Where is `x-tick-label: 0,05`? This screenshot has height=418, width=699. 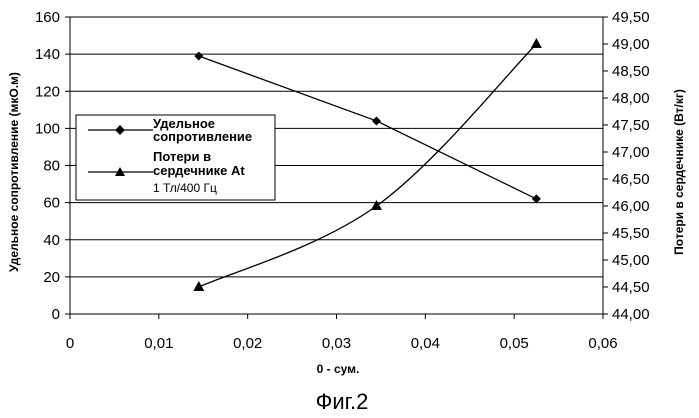 x-tick-label: 0,05 is located at coordinates (514, 343).